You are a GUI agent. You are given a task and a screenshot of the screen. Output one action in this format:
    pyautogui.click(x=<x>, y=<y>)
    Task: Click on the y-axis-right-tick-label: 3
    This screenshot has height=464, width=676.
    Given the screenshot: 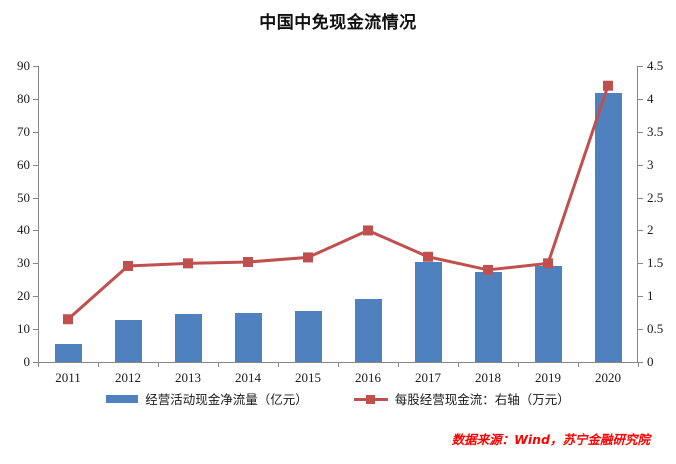 What is the action you would take?
    pyautogui.click(x=650, y=164)
    